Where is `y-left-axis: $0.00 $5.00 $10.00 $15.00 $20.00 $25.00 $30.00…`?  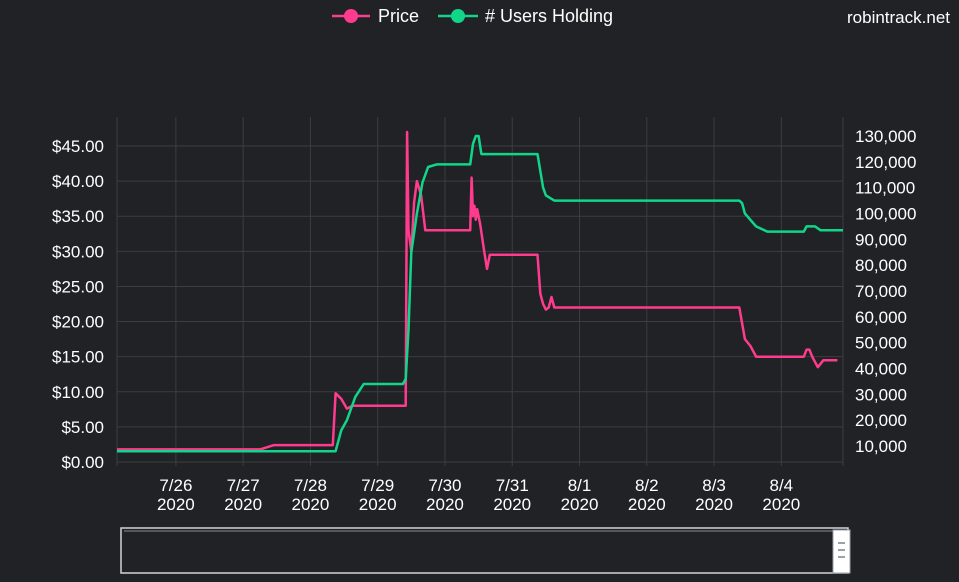 y-left-axis: $0.00 $5.00 $10.00 $15.00 $20.00 $25.00 $30.00… is located at coordinates (78, 304).